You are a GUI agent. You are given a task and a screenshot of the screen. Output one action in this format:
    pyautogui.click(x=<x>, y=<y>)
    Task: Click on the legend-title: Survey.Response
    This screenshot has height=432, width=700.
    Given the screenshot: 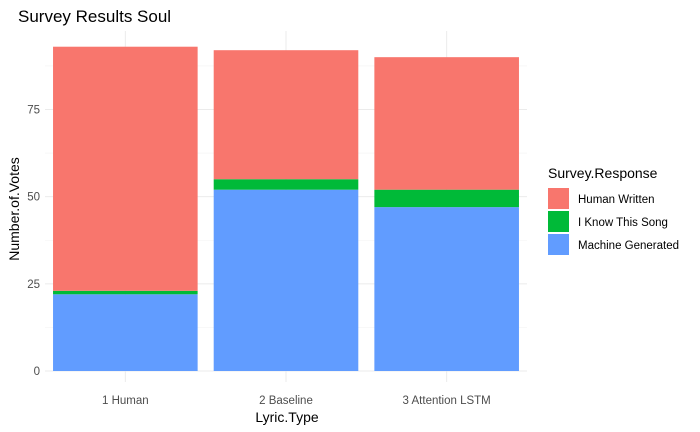 What is the action you would take?
    pyautogui.click(x=603, y=173)
    